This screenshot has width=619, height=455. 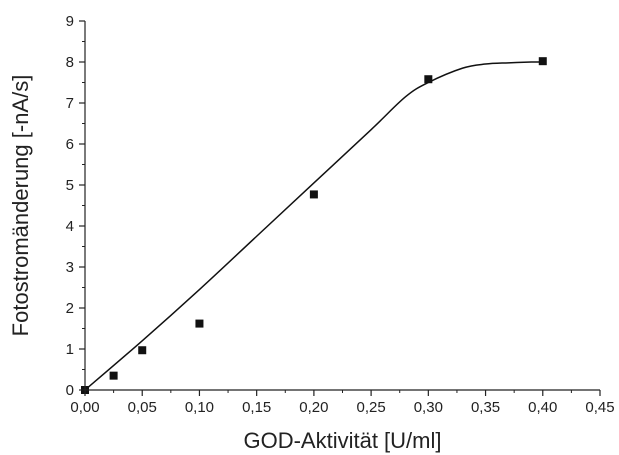 What do you see at coordinates (70, 349) in the screenshot?
I see `y-tick-label: 1` at bounding box center [70, 349].